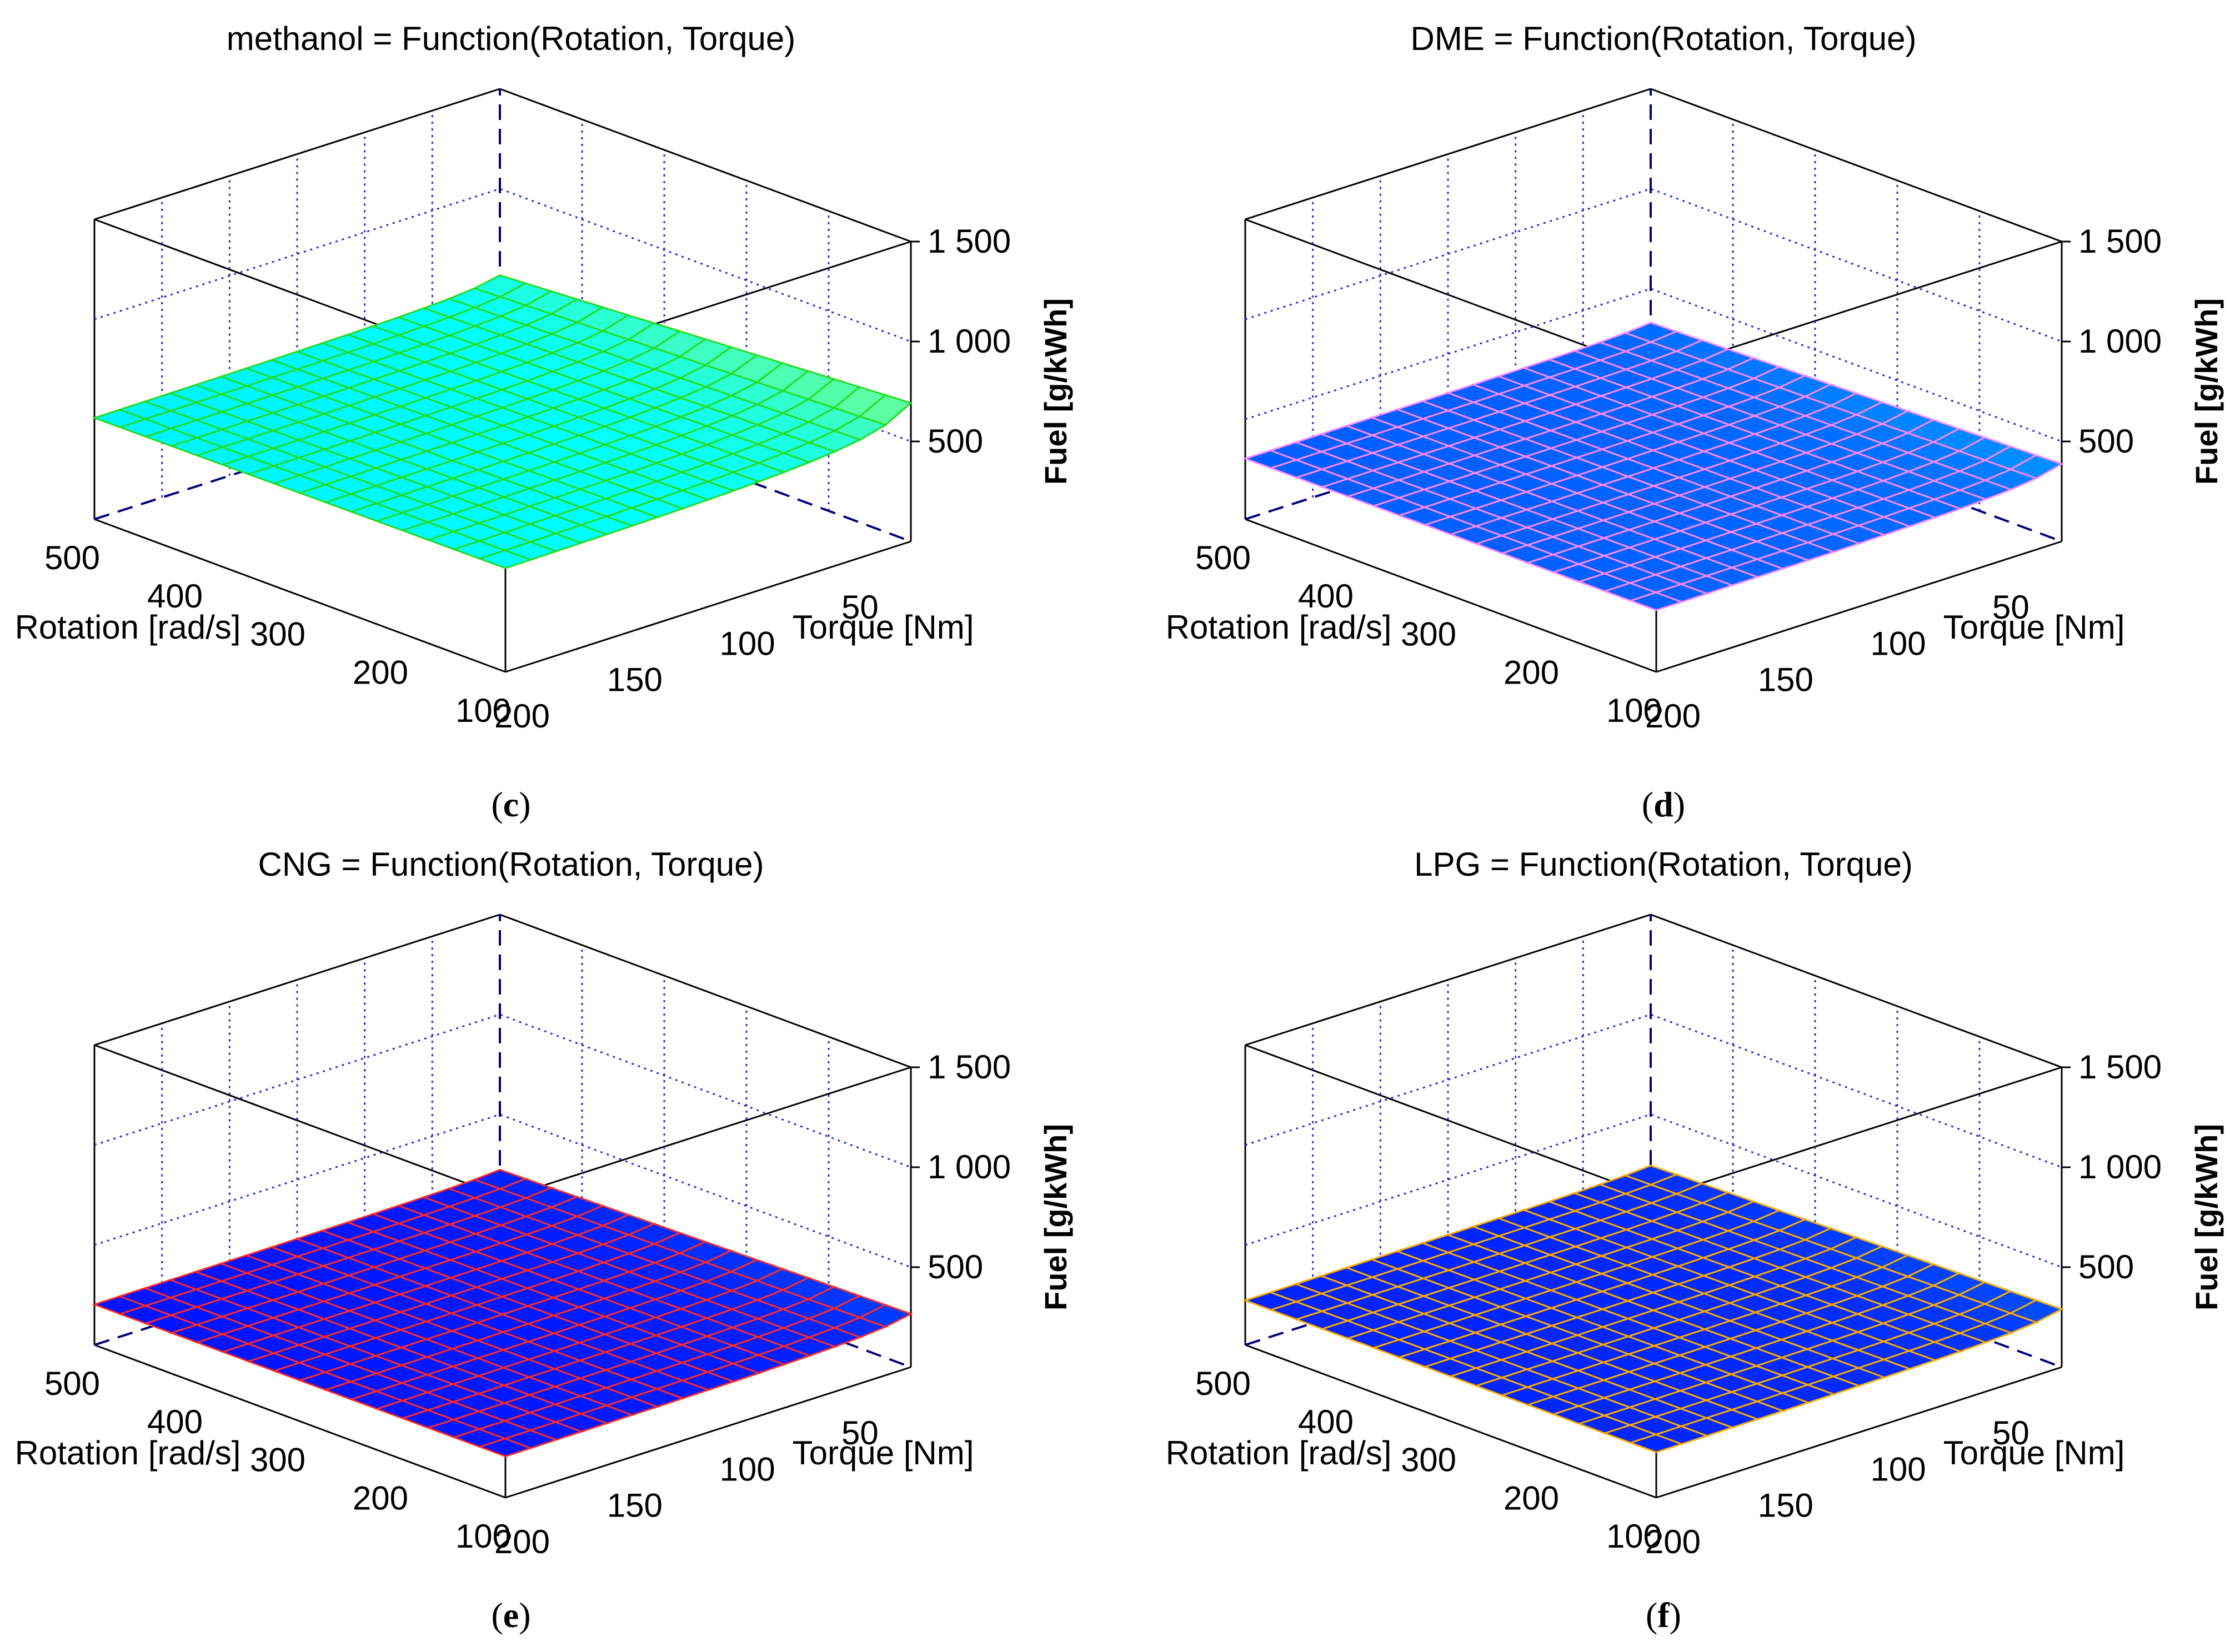 This screenshot has height=1652, width=2230. I want to click on caption-letter: c, so click(511, 804).